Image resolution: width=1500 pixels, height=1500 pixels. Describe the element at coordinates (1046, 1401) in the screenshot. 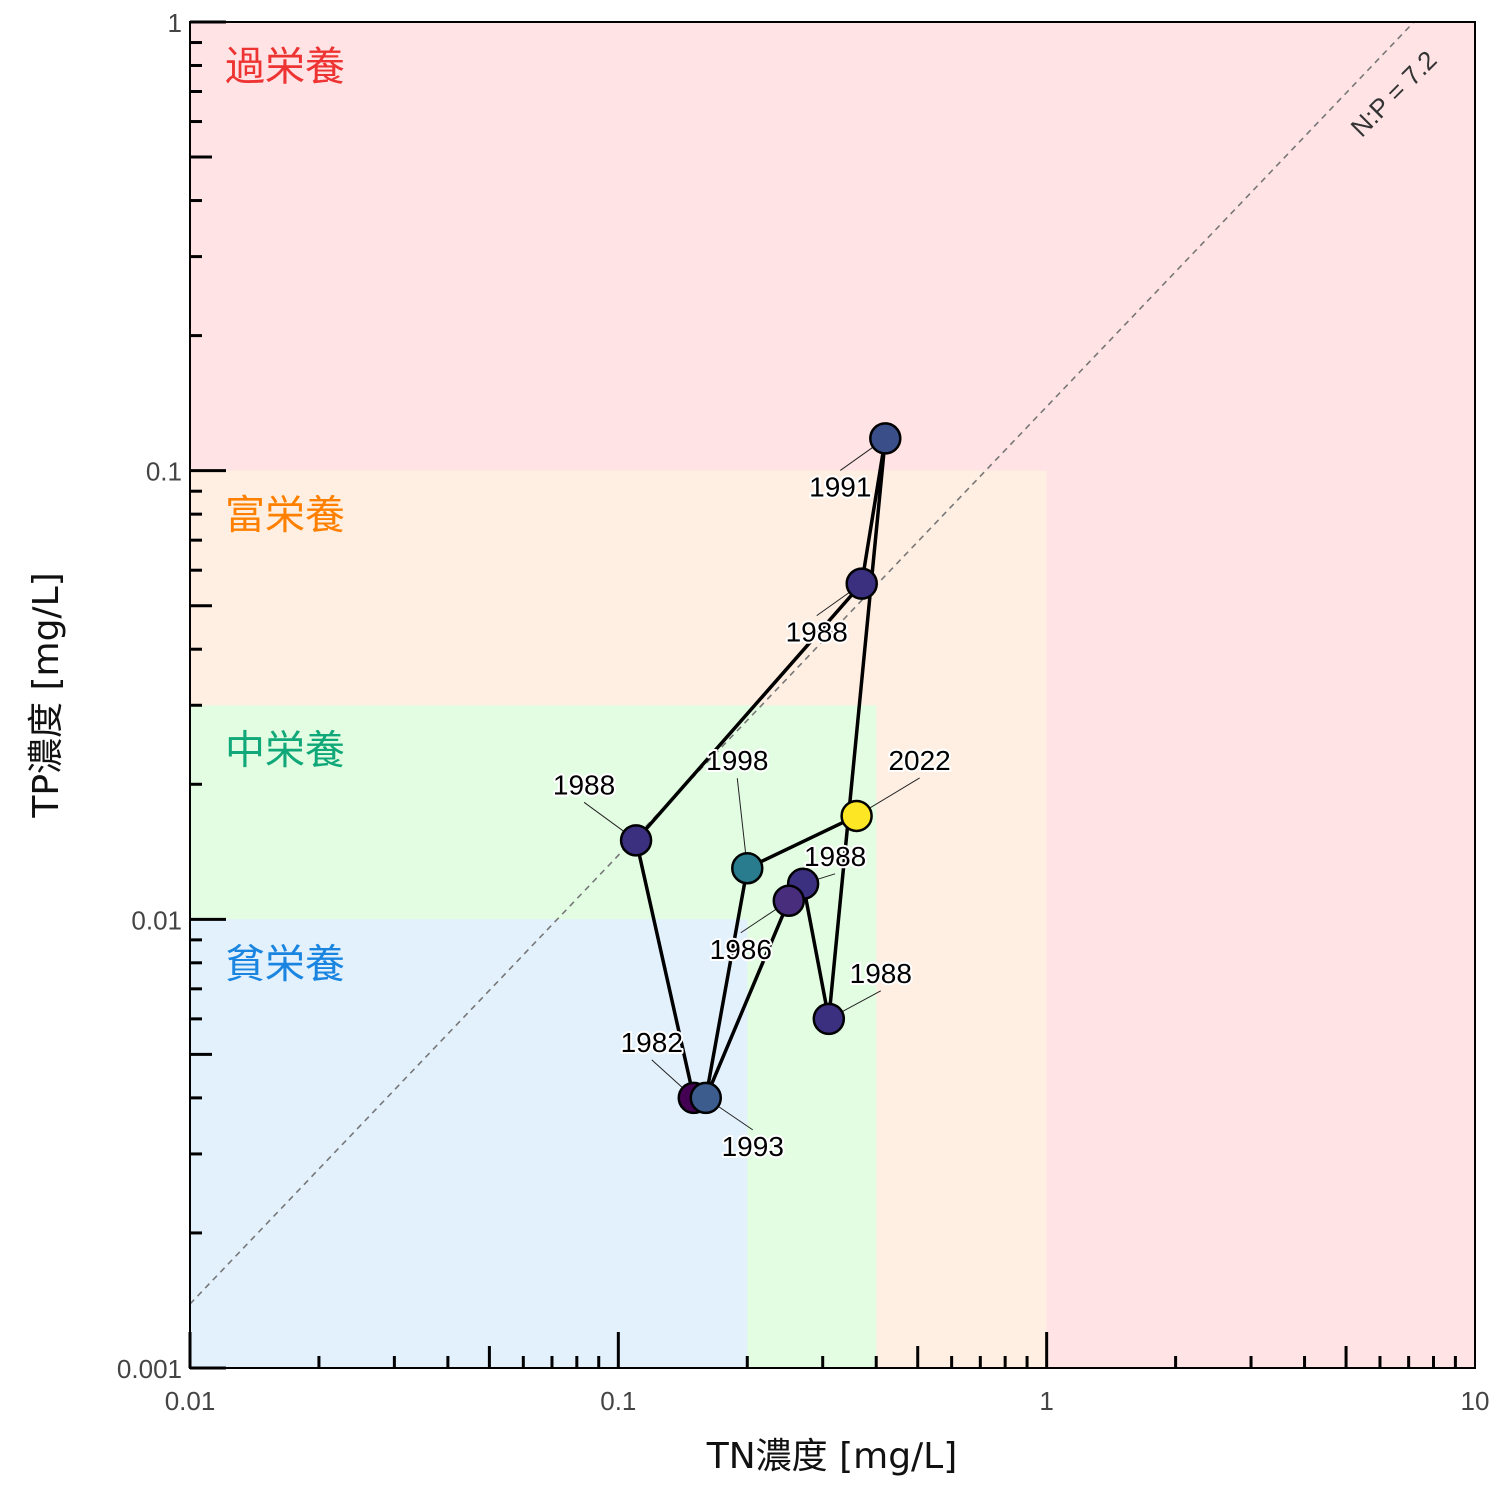

I see `x-tick-label-2: 1` at that location.